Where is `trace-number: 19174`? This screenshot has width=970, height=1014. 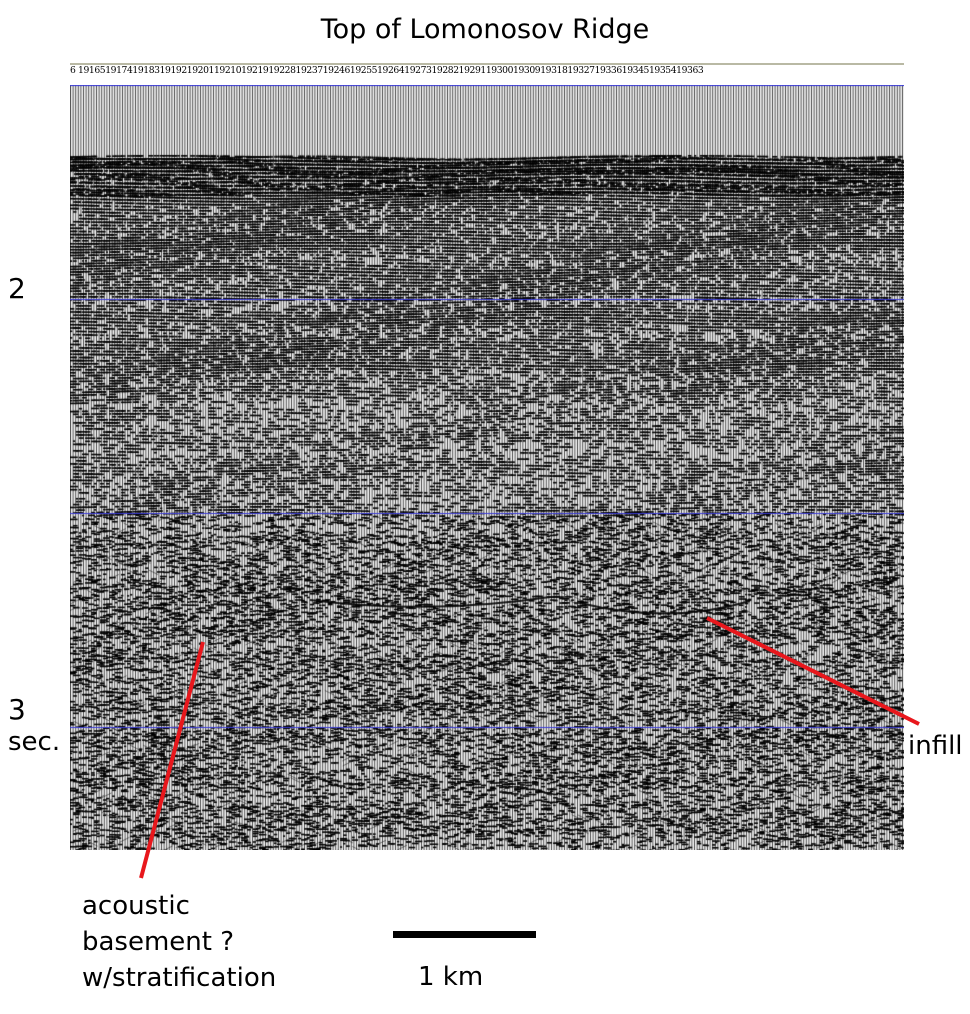
trace-number: 19174 is located at coordinates (119, 70).